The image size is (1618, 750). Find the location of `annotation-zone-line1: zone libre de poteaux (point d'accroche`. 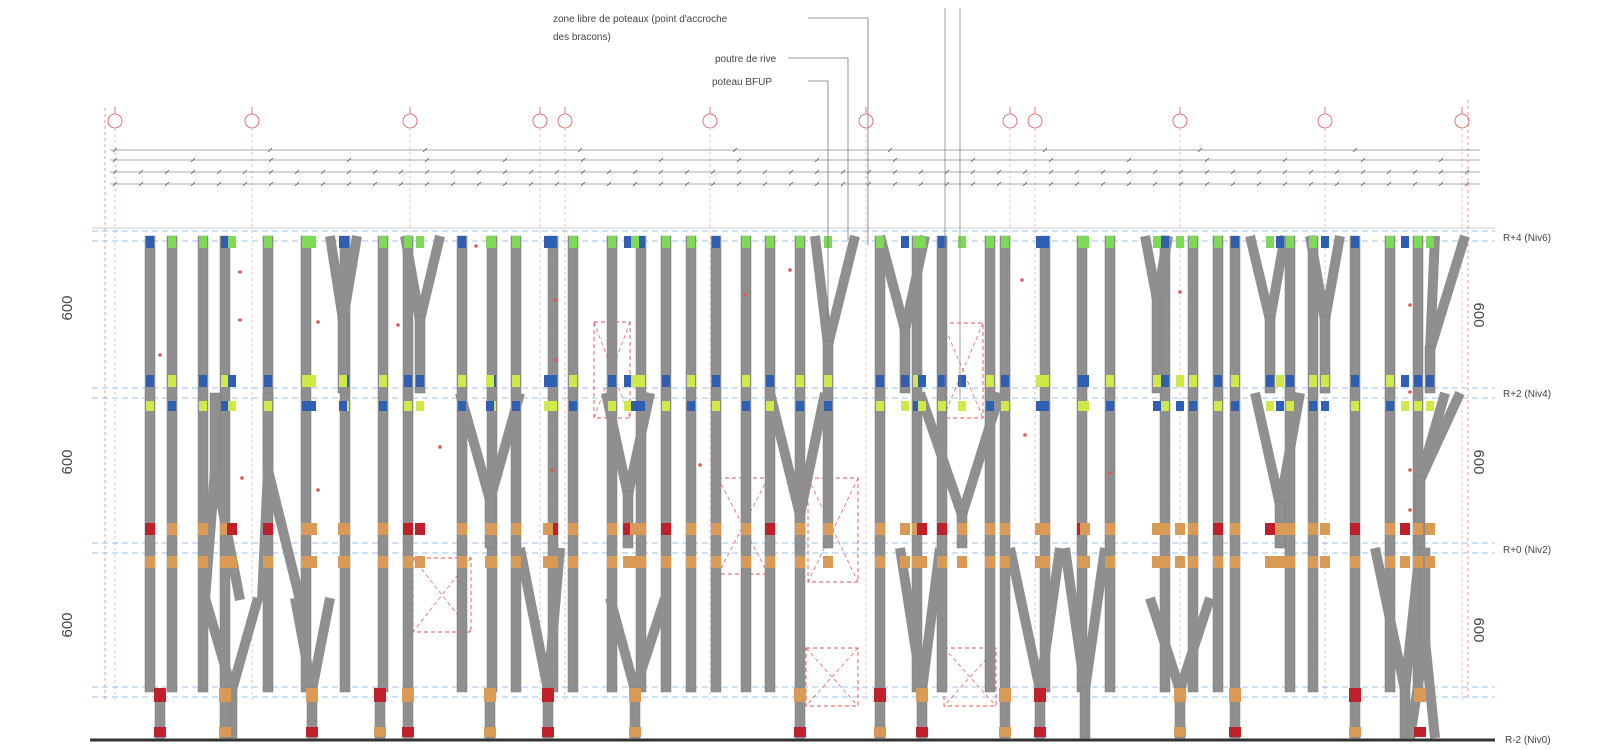

annotation-zone-line1: zone libre de poteaux (point d'accroche is located at coordinates (640, 19).